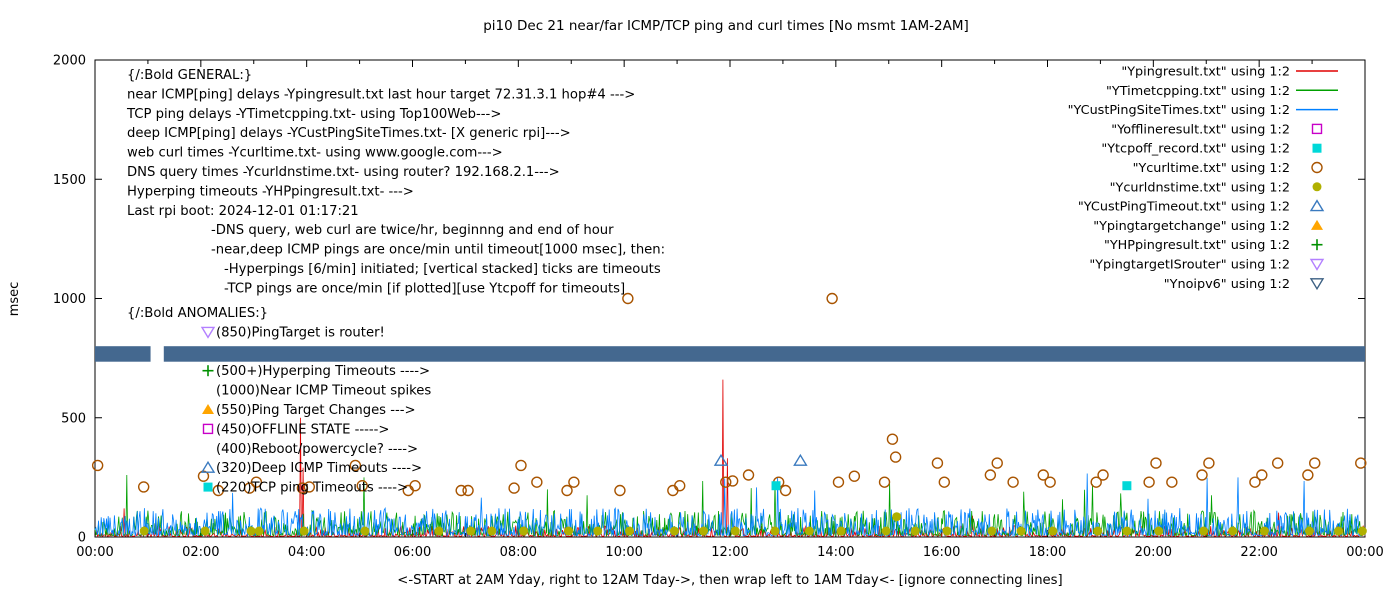 The width and height of the screenshot is (1400, 604). I want to click on y-tick-label: 1500, so click(69, 180).